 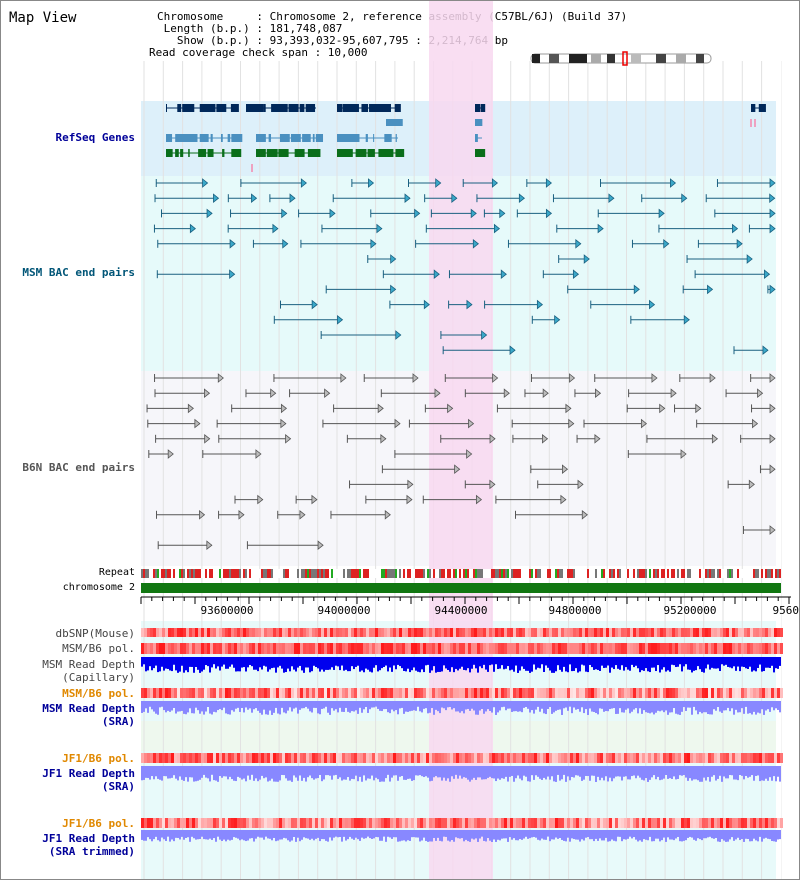 I want to click on msm-bac-label: MSM BAC end pairs, so click(x=78, y=272).